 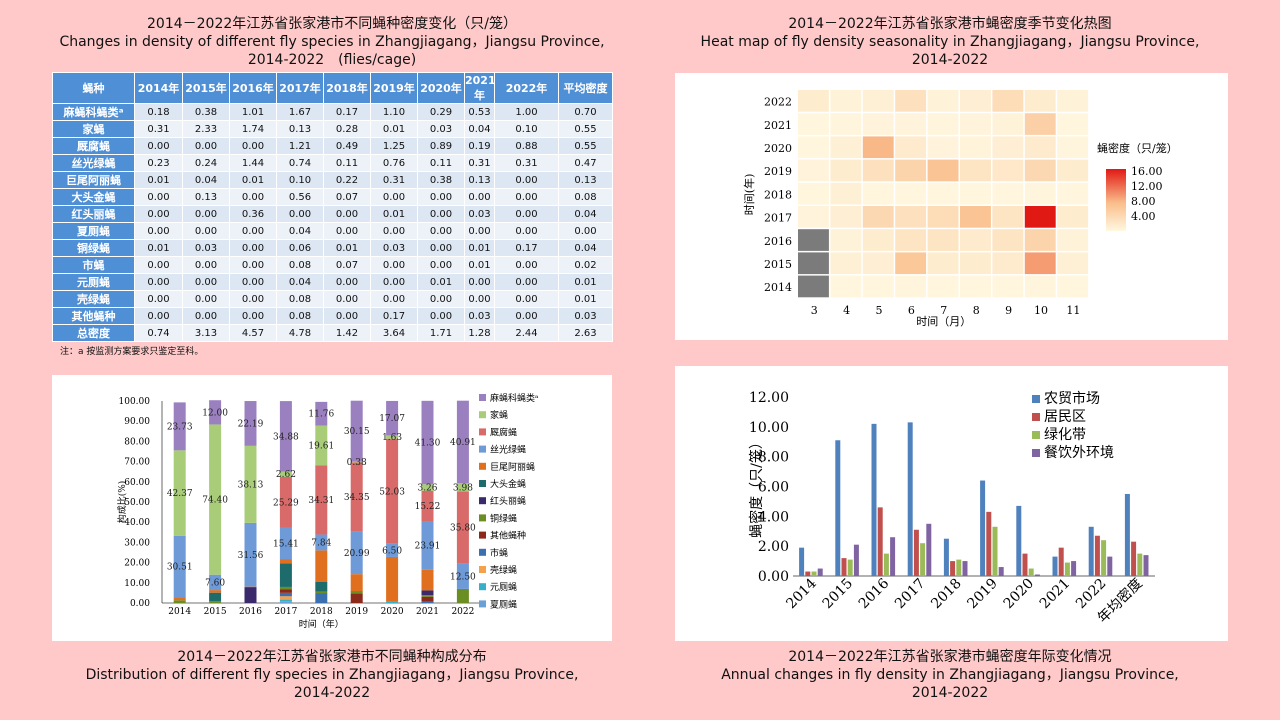 What do you see at coordinates (300, 88) in the screenshot?
I see `table-header-cell: 2017年` at bounding box center [300, 88].